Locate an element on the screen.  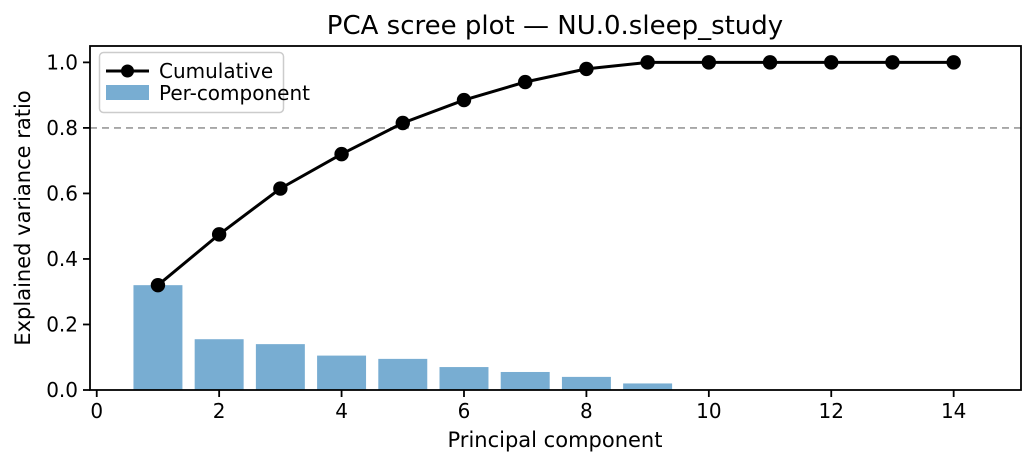
y-tick-label-0.6: 0.6 is located at coordinates (62, 193).